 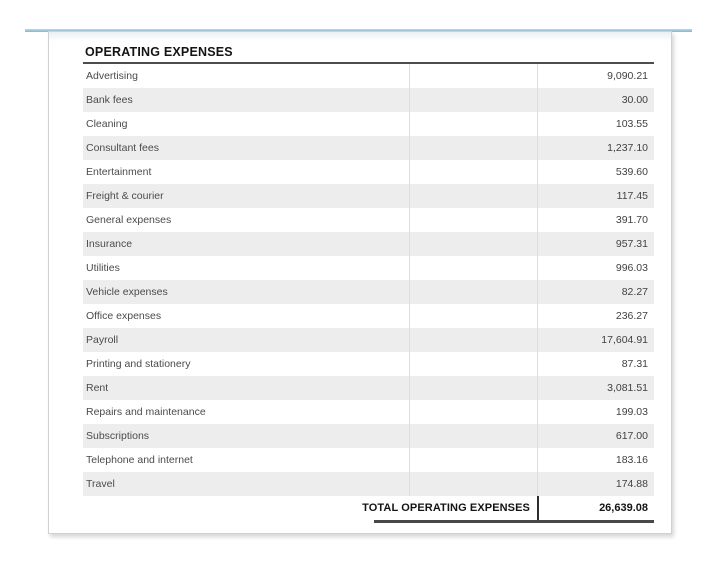 What do you see at coordinates (159, 52) in the screenshot?
I see `section-title: OPERATING EXPENSES` at bounding box center [159, 52].